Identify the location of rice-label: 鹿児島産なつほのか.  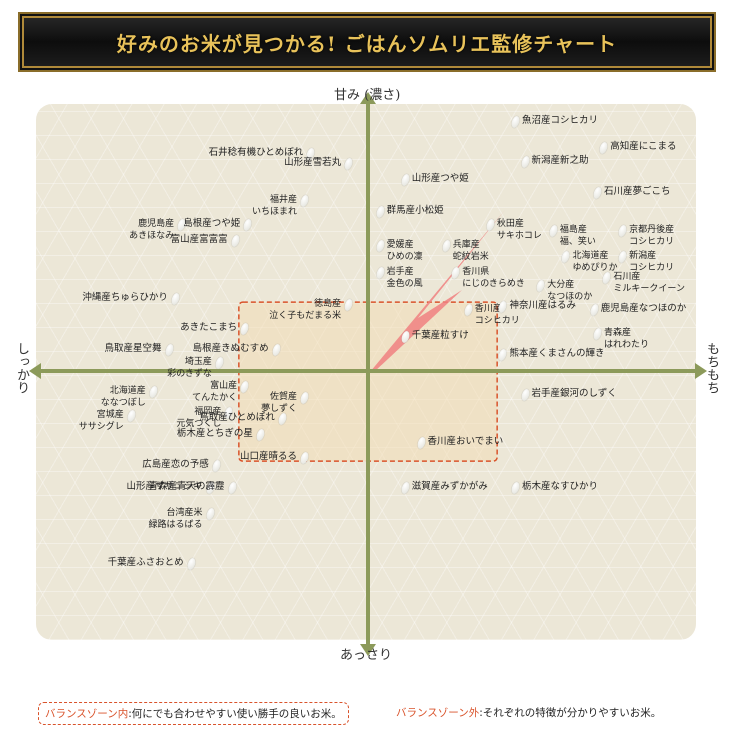
(643, 309).